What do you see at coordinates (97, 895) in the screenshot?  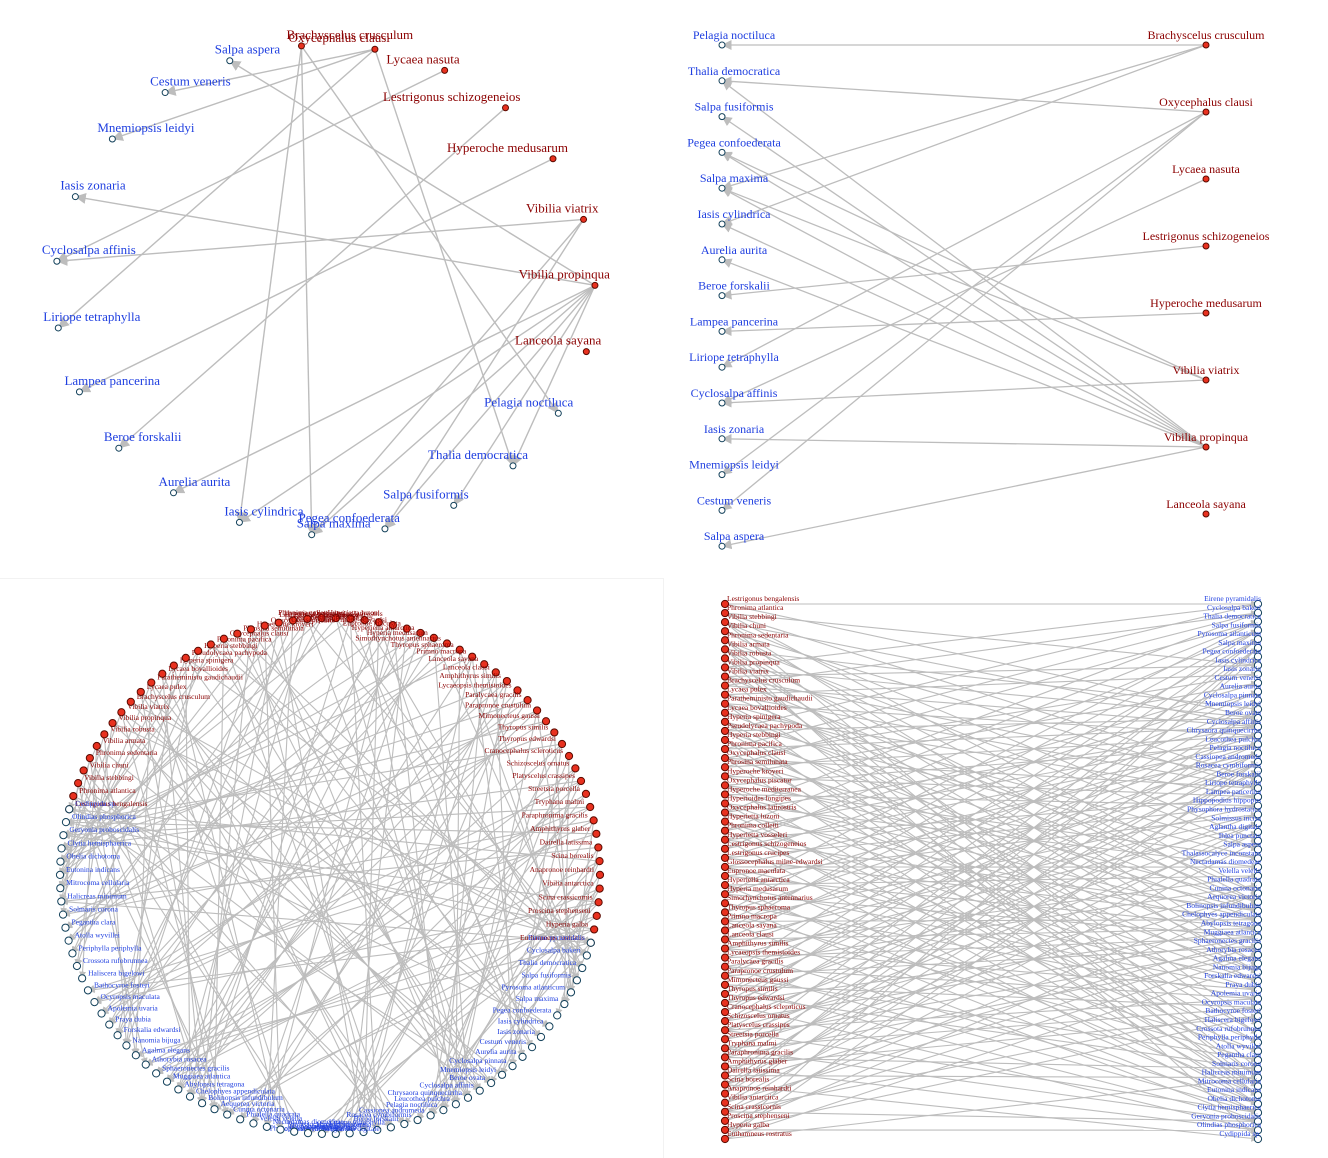 I see `prey-label-halicreas-minimum: Halicreas minimum` at bounding box center [97, 895].